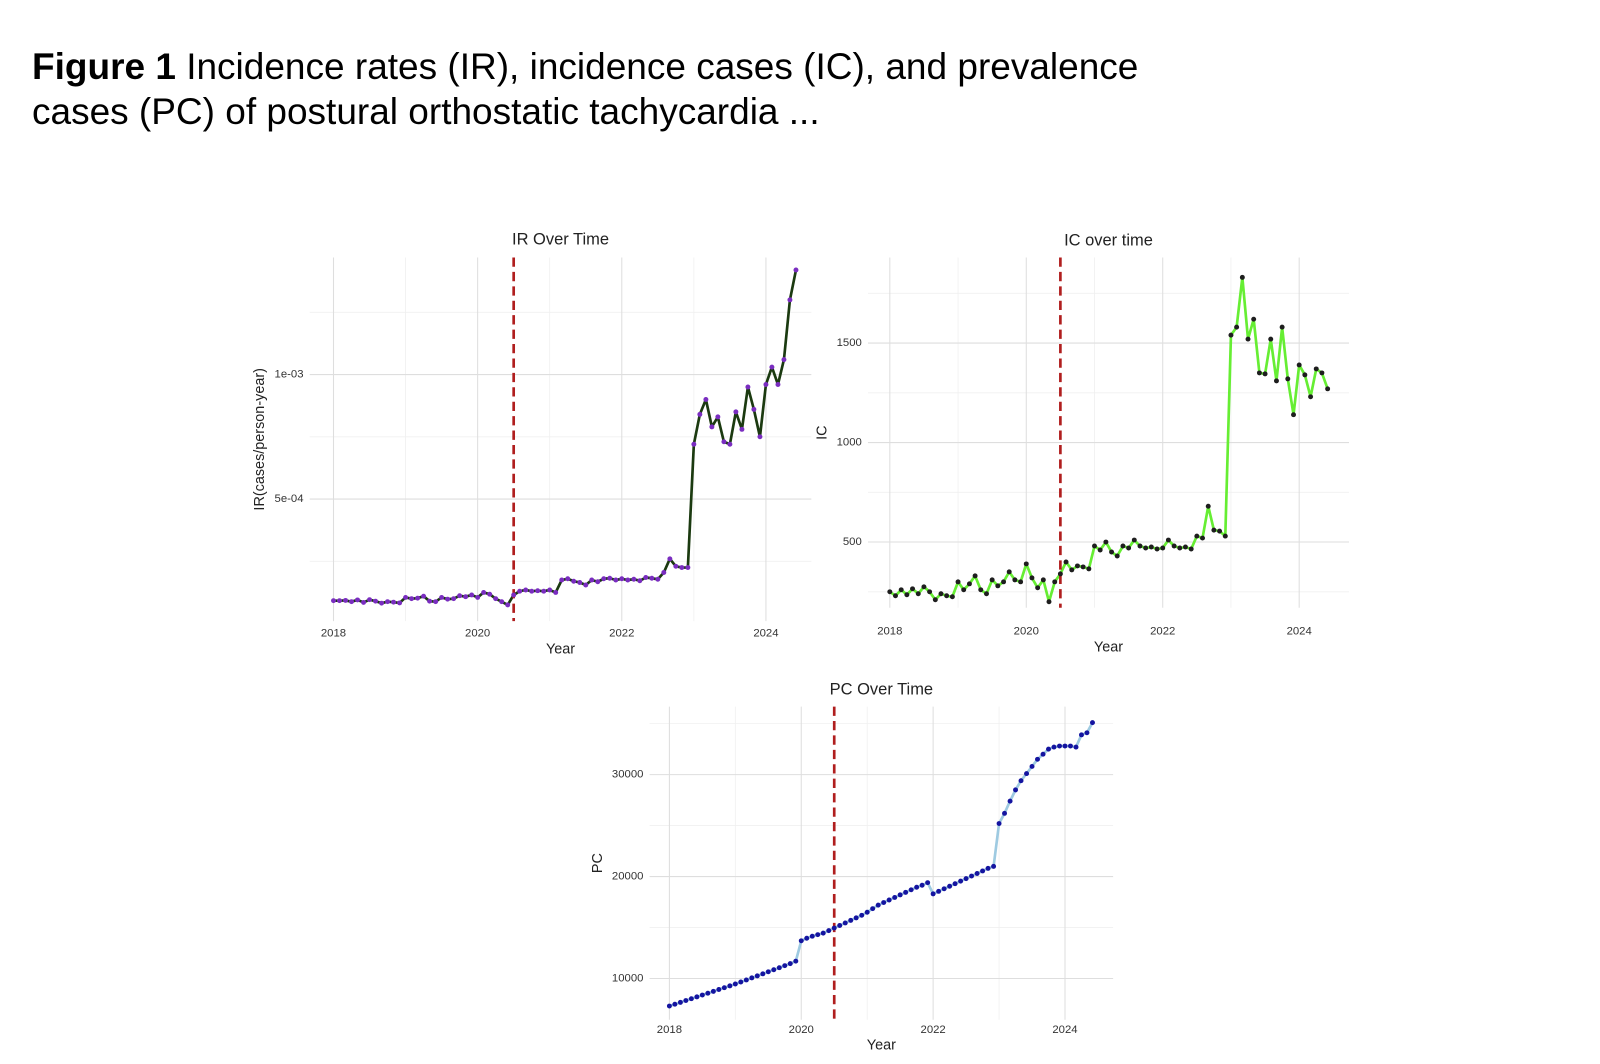  What do you see at coordinates (849, 443) in the screenshot?
I see `y-tick-label: 1000` at bounding box center [849, 443].